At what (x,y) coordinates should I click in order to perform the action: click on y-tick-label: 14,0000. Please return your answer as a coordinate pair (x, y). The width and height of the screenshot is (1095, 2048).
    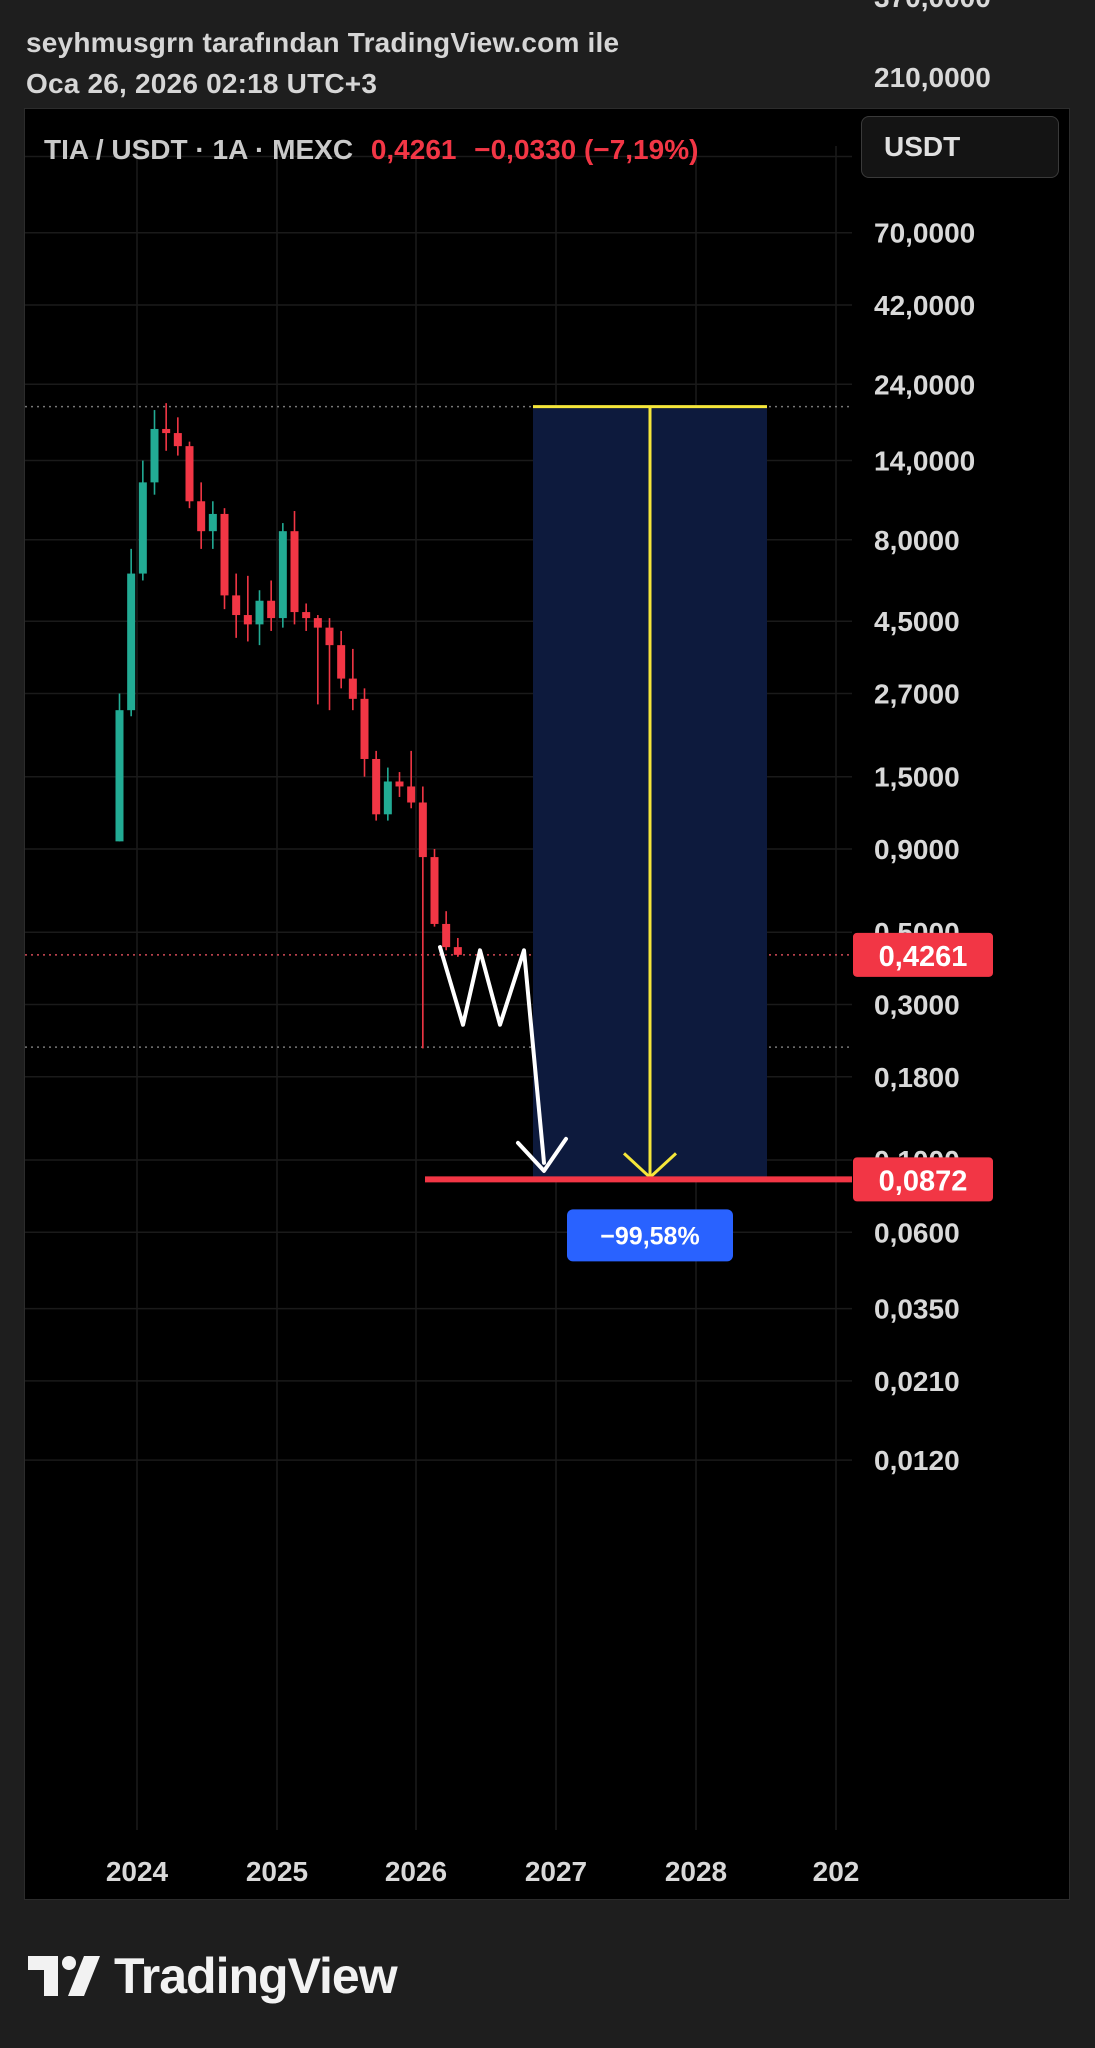
    Looking at the image, I should click on (924, 461).